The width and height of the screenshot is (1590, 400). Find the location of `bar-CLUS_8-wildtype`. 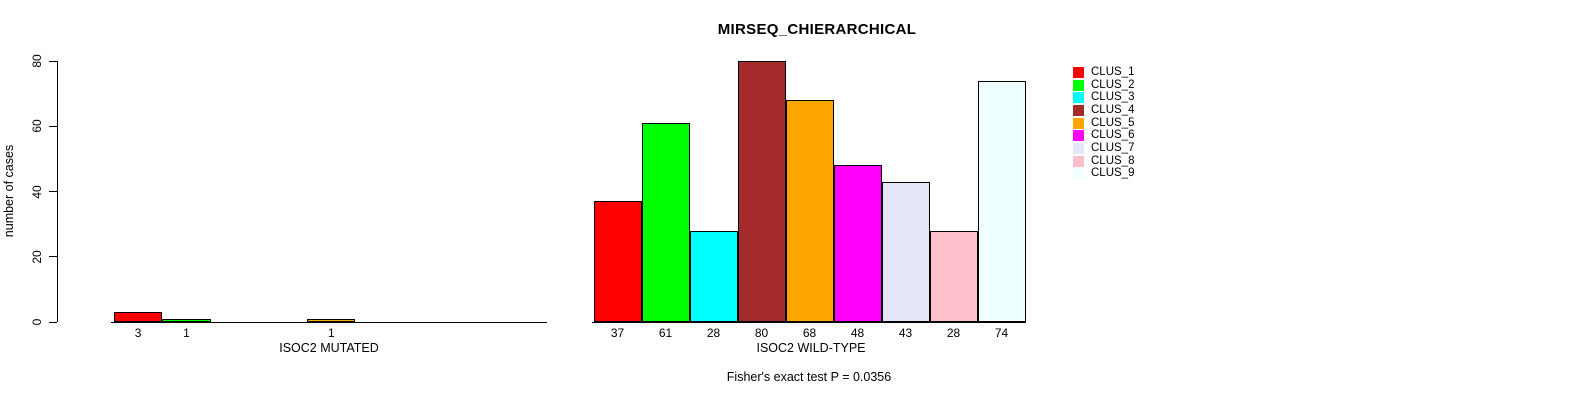

bar-CLUS_8-wildtype is located at coordinates (953, 276).